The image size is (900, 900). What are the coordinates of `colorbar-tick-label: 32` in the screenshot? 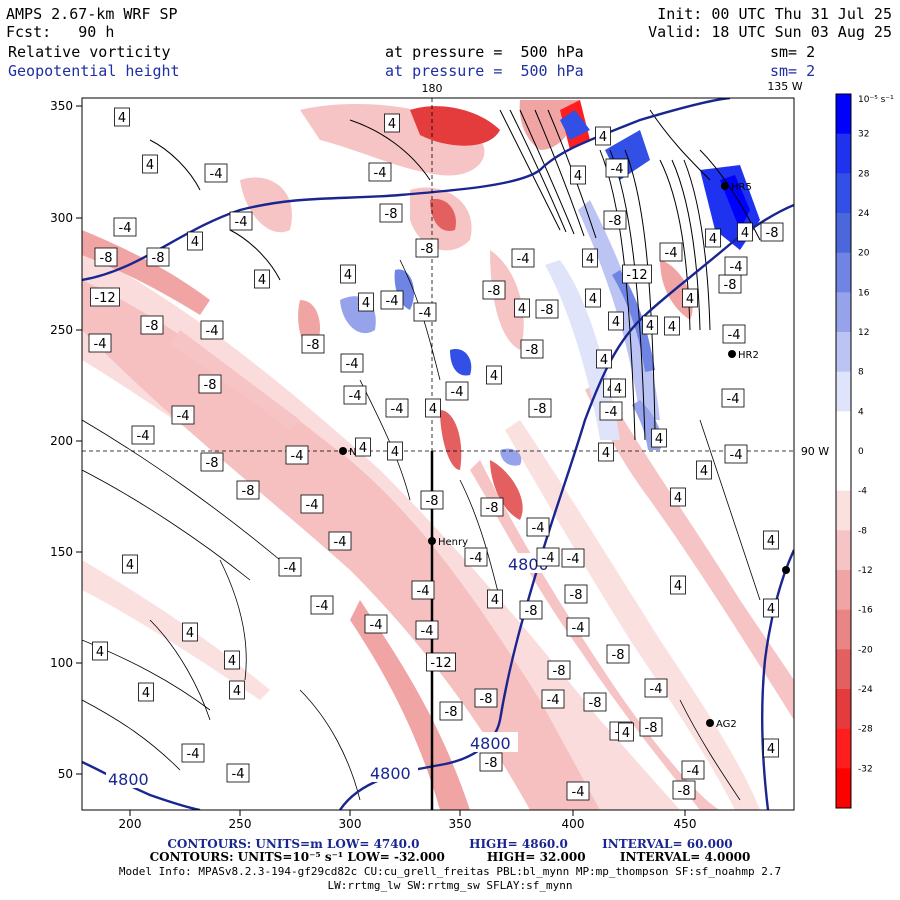 It's located at (863, 135).